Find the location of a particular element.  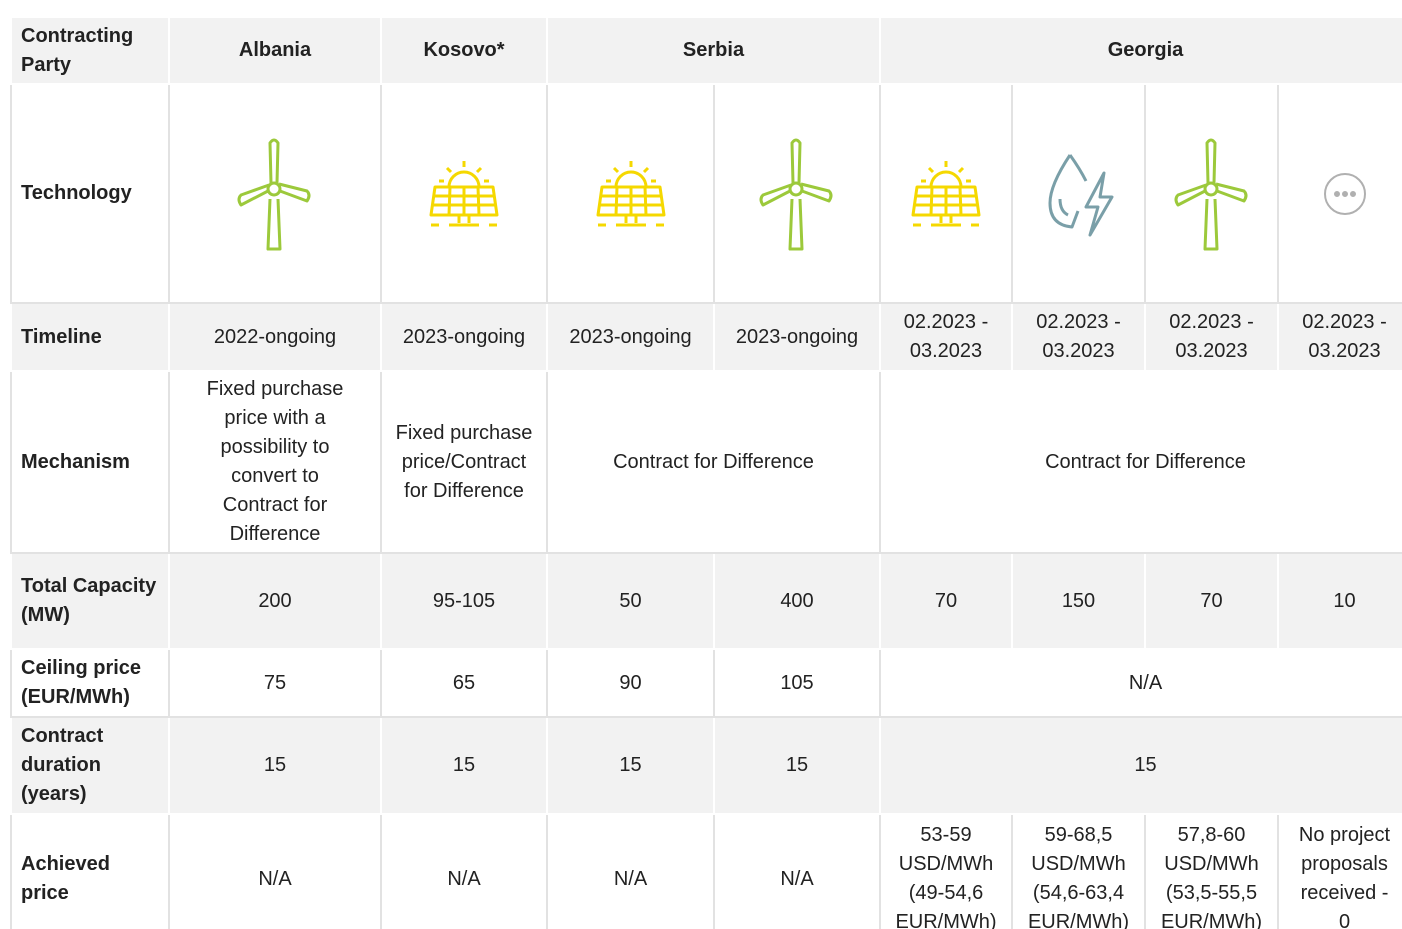

row-label: Achieved price is located at coordinates (90, 871).